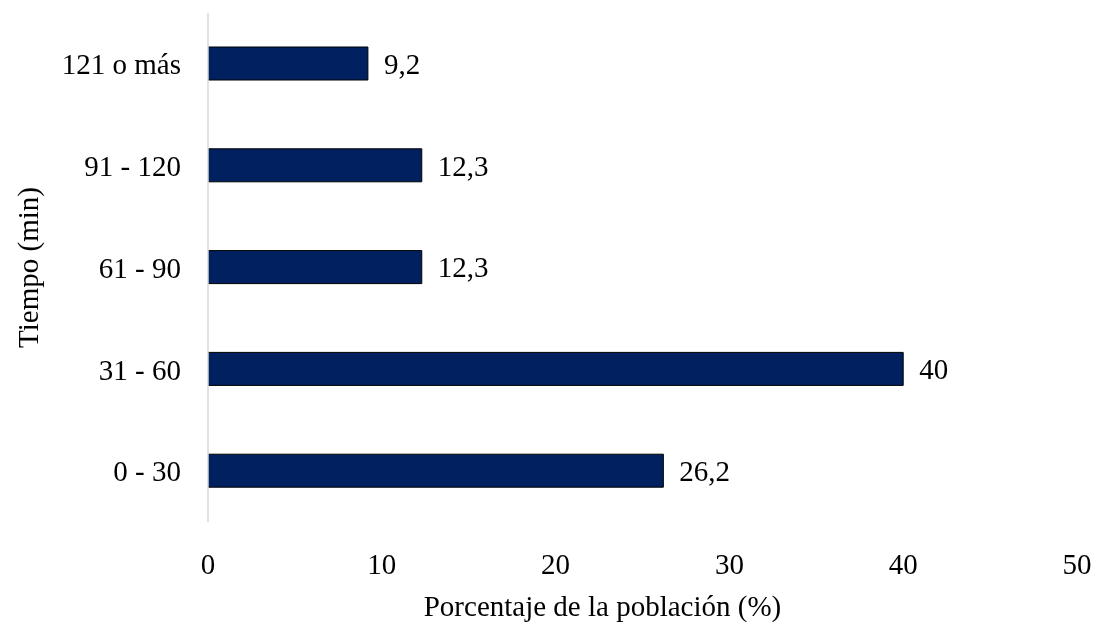 Image resolution: width=1099 pixels, height=622 pixels. I want to click on x-tick-label: 40, so click(903, 563).